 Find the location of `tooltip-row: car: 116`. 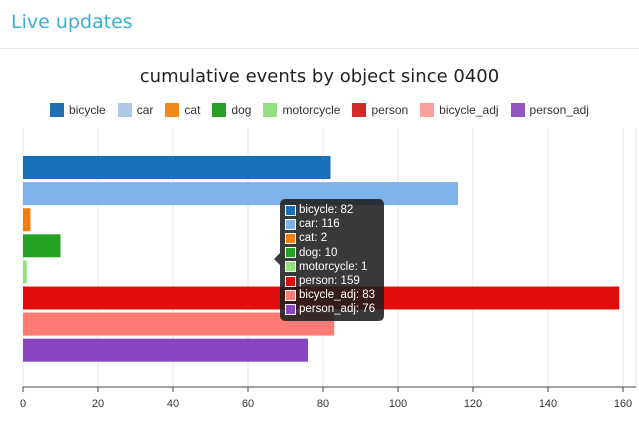

tooltip-row: car: 116 is located at coordinates (332, 224).